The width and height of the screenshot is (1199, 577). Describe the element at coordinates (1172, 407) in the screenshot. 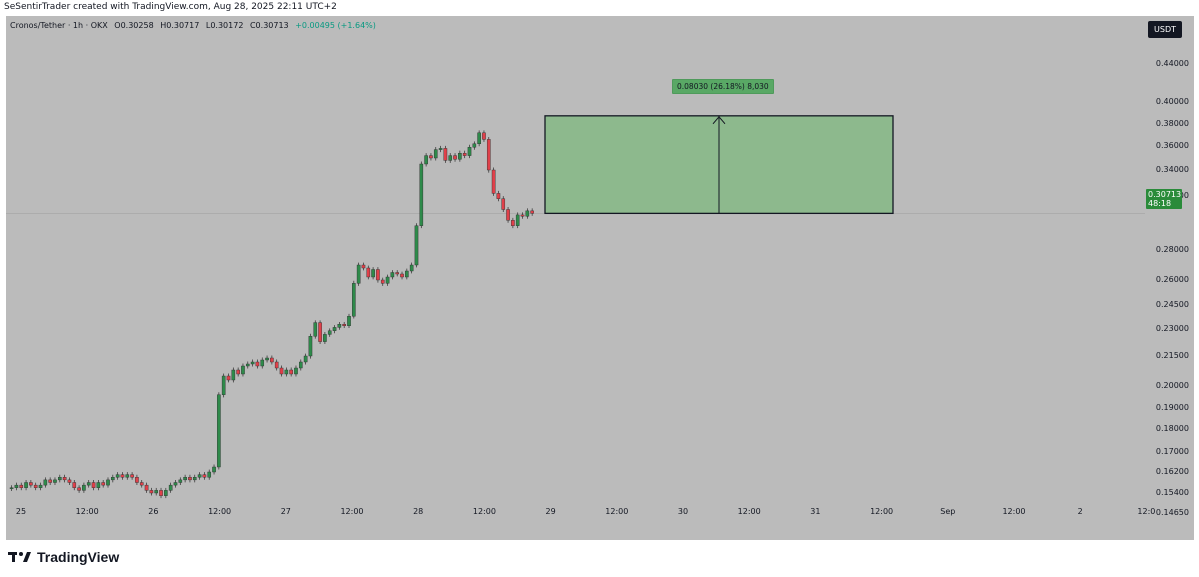

I see `price-axis-label: 0.19000` at that location.